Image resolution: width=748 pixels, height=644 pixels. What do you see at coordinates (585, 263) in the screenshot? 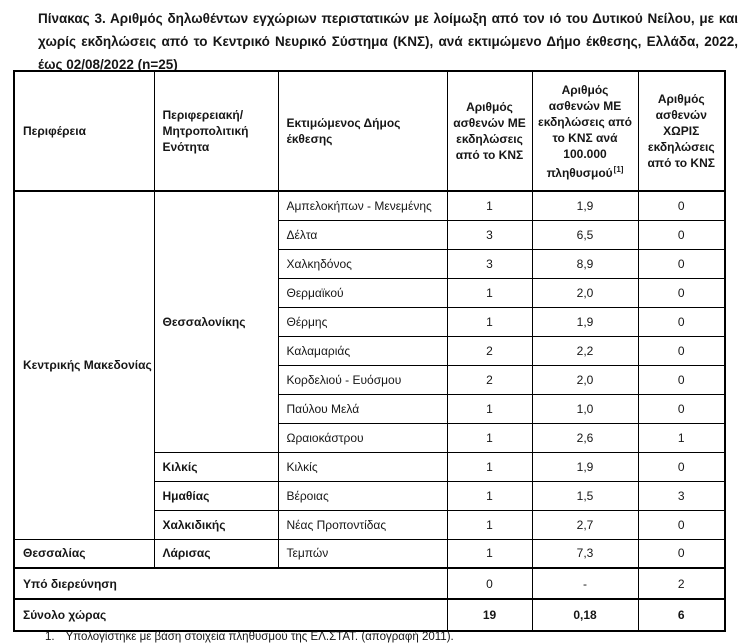
I see `cell-per100k: 8,9` at bounding box center [585, 263].